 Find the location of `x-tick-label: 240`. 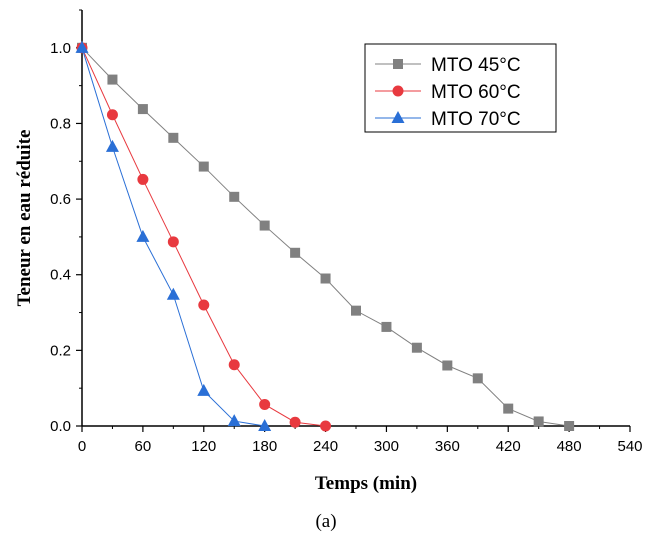

x-tick-label: 240 is located at coordinates (325, 446).